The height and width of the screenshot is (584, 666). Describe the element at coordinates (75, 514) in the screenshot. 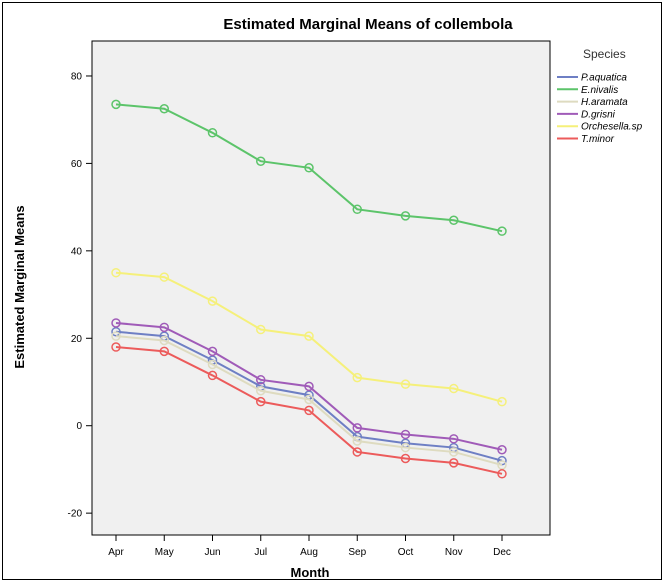

I see `y-tick-label: -20` at that location.